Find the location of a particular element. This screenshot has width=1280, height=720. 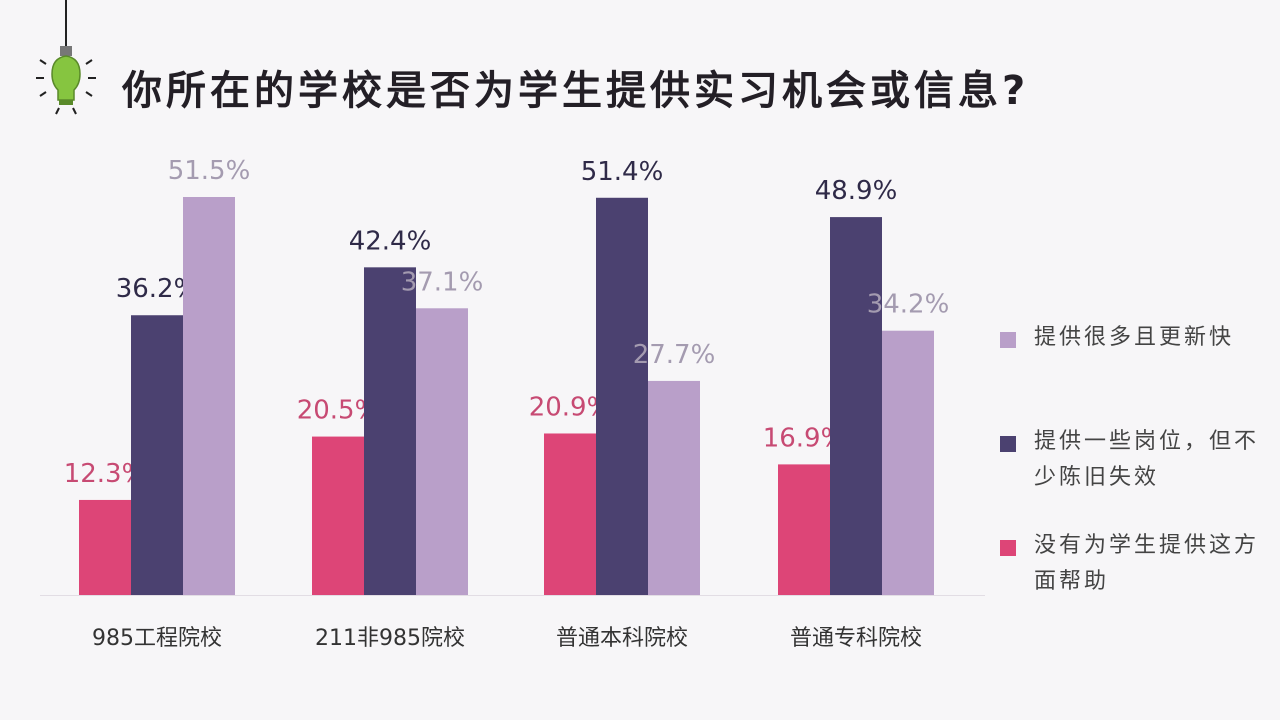

legend-item: 提供很多且更新快 is located at coordinates (1138, 372).